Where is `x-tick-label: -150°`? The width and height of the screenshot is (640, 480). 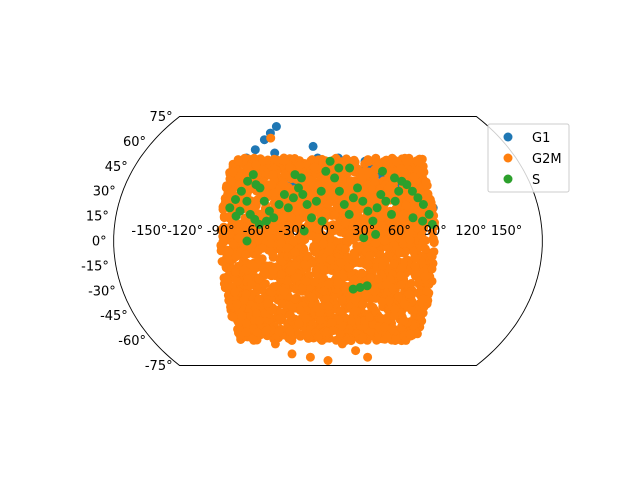
x-tick-label: -150° is located at coordinates (149, 231).